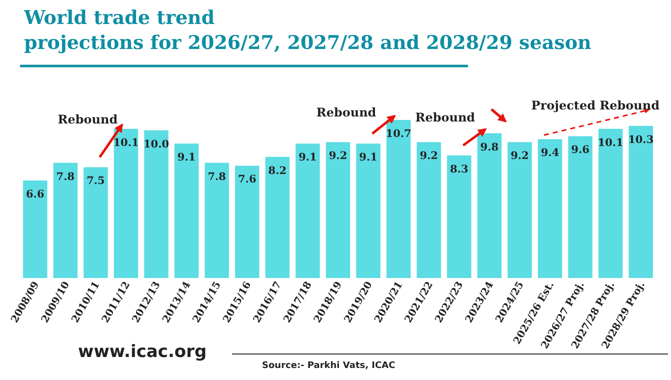 The image size is (671, 380). Describe the element at coordinates (307, 30) in the screenshot. I see `chart-title: World trade trend projections for 2026/27, 2027/28 and 2028/29 season` at that location.